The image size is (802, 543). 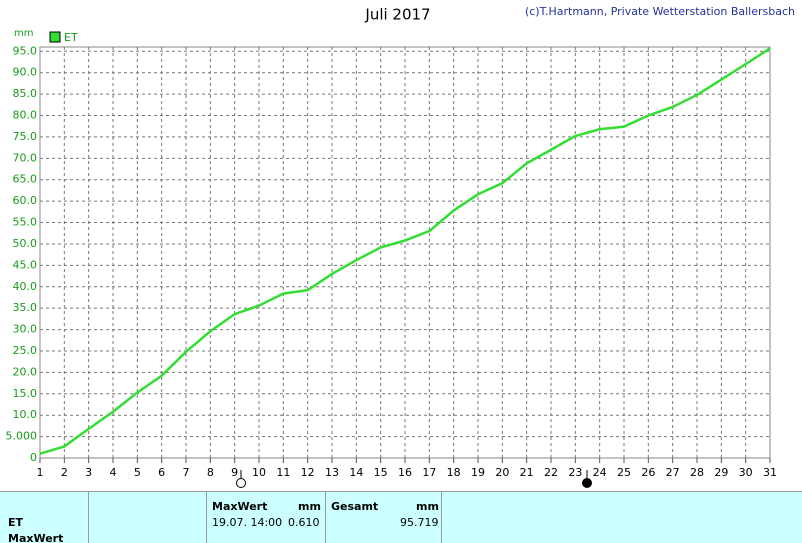 I want to click on y-tick-label: 95.0, so click(x=25, y=50).